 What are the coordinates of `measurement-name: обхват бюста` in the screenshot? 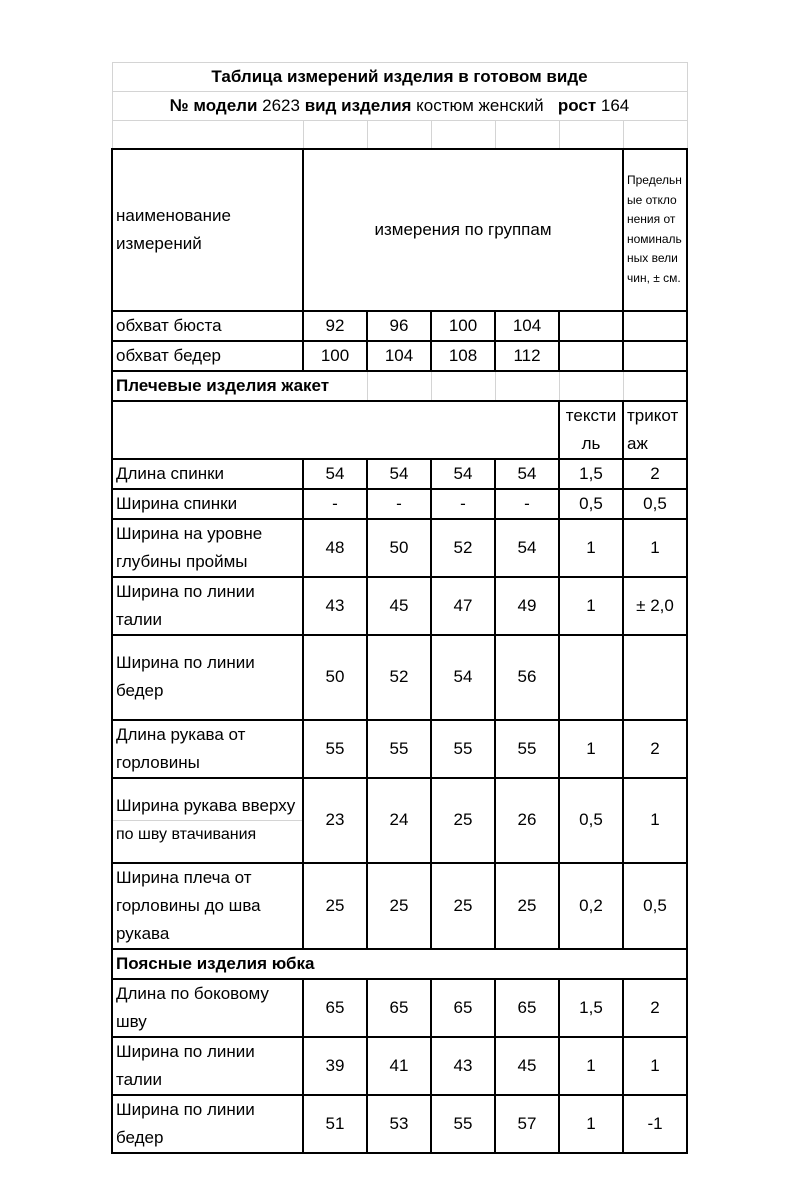 It's located at (207, 325).